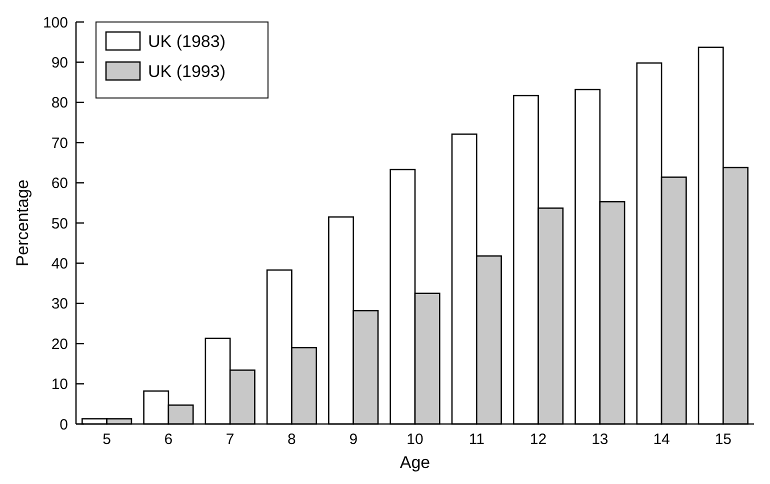  What do you see at coordinates (55, 23) in the screenshot?
I see `y-tick-label: 100` at bounding box center [55, 23].